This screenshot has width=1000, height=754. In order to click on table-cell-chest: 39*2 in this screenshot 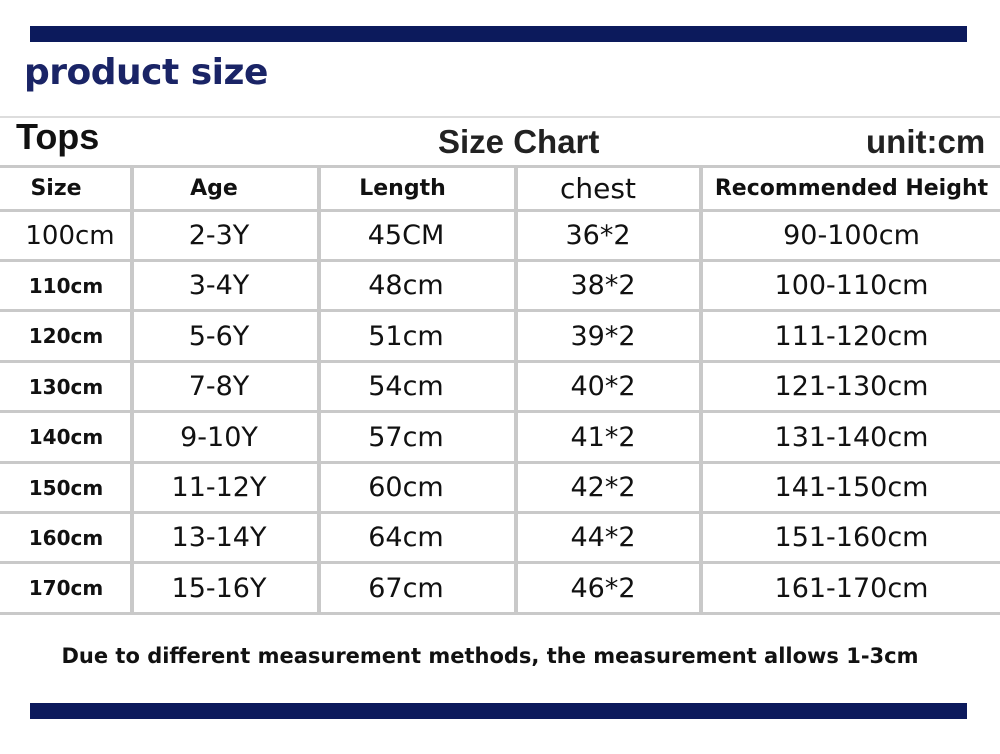, I will do `click(603, 336)`.